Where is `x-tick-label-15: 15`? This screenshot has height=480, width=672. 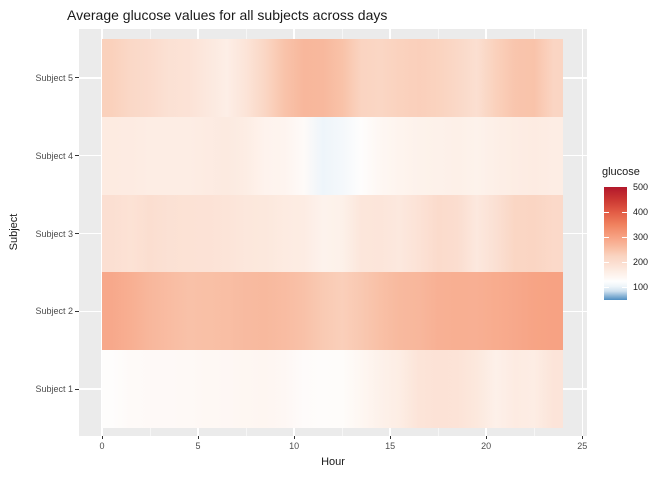 x-tick-label-15: 15 is located at coordinates (390, 446).